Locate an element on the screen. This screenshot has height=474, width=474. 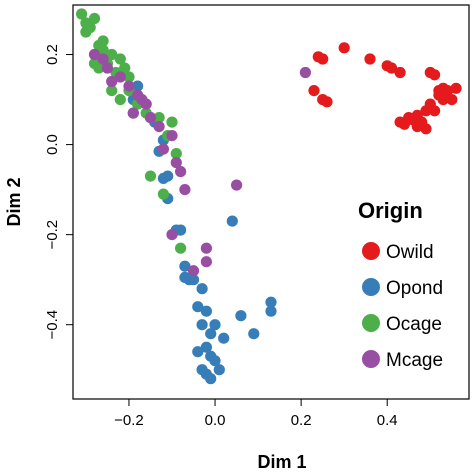
y-tick-label-2: 0.0 is located at coordinates (52, 144).